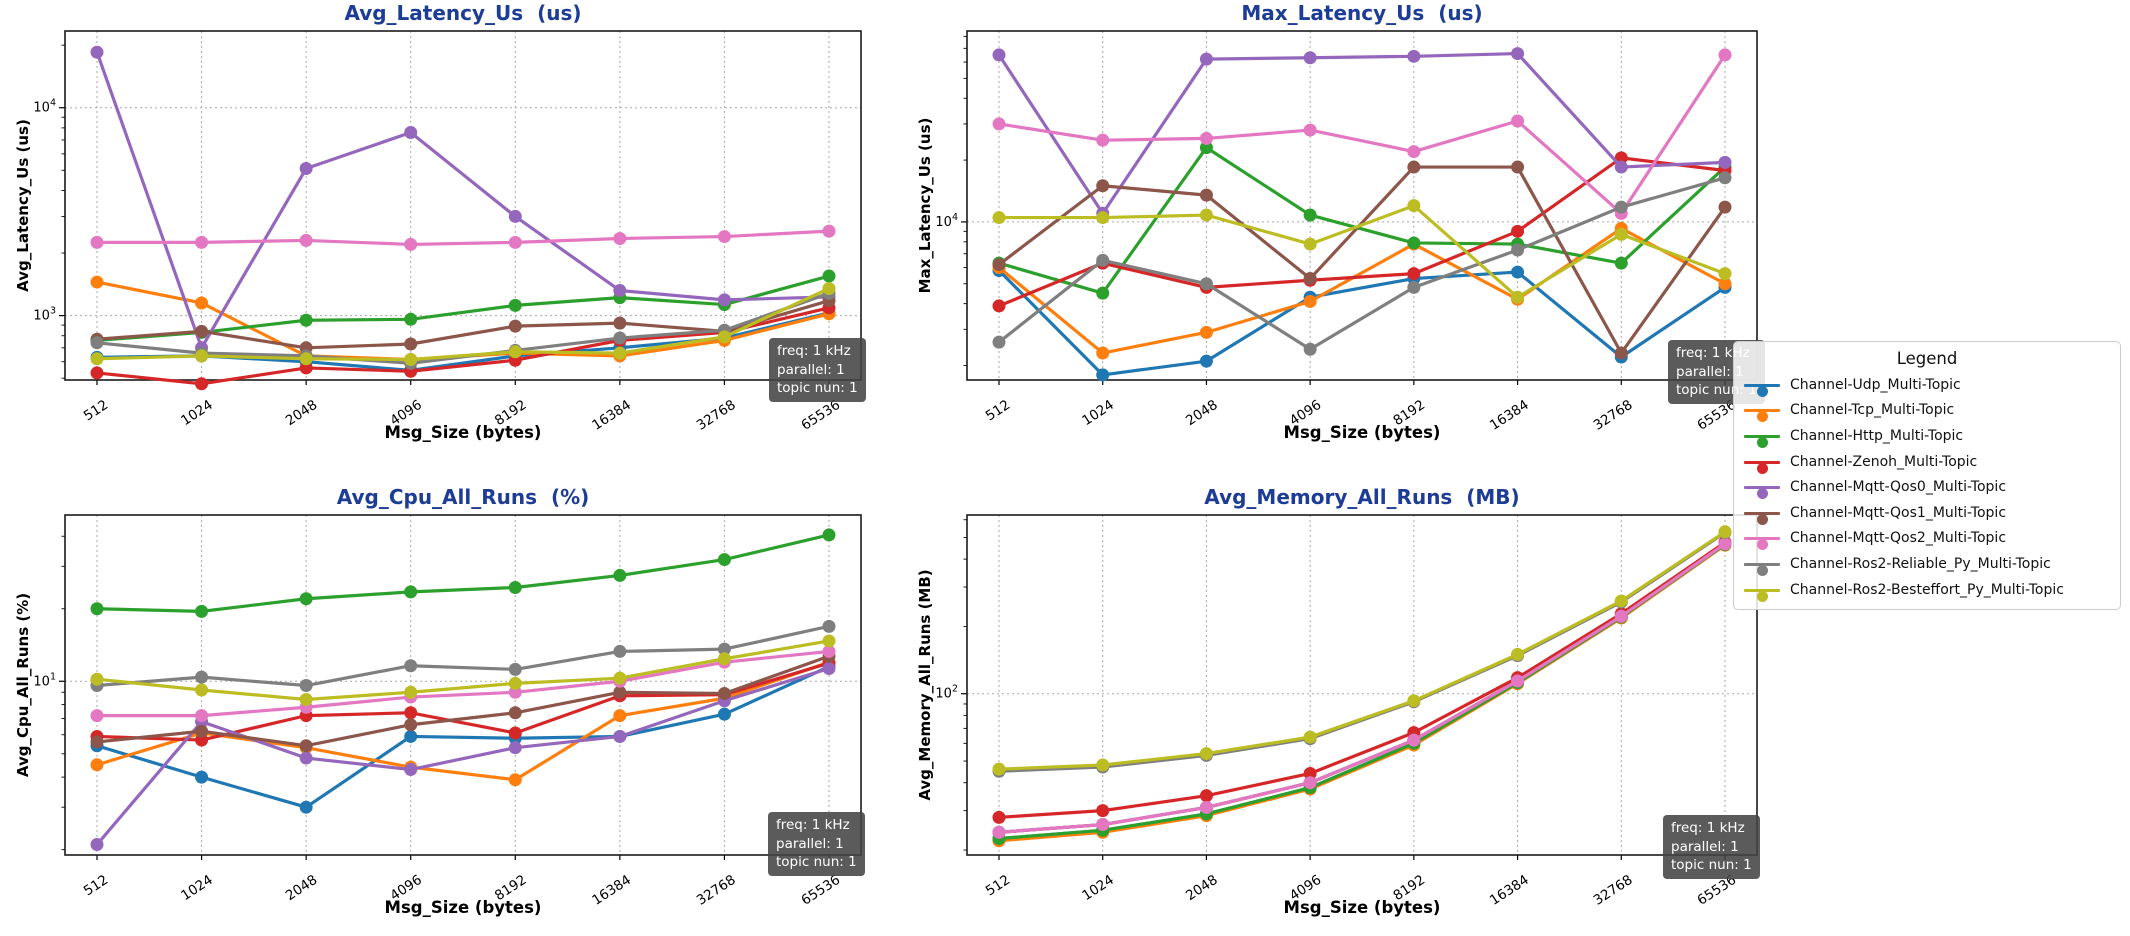  Describe the element at coordinates (23, 205) in the screenshot. I see `y-axis-label: Avg_Latency_Us (us)` at that location.